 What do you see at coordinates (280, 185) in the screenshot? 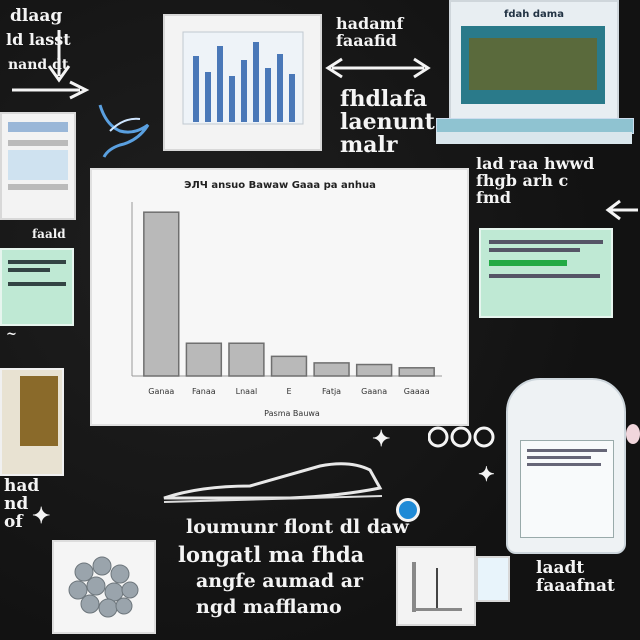
I see `chart-title: ЭЛЧ ansuo Bawaw Gaaa pa anhua` at bounding box center [280, 185].